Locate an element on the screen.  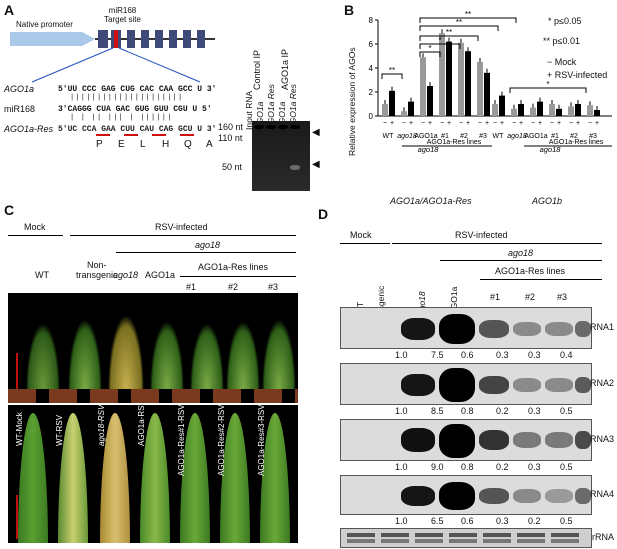
bracket-label: AGO1a-Res lines is located at coordinates (576, 142).